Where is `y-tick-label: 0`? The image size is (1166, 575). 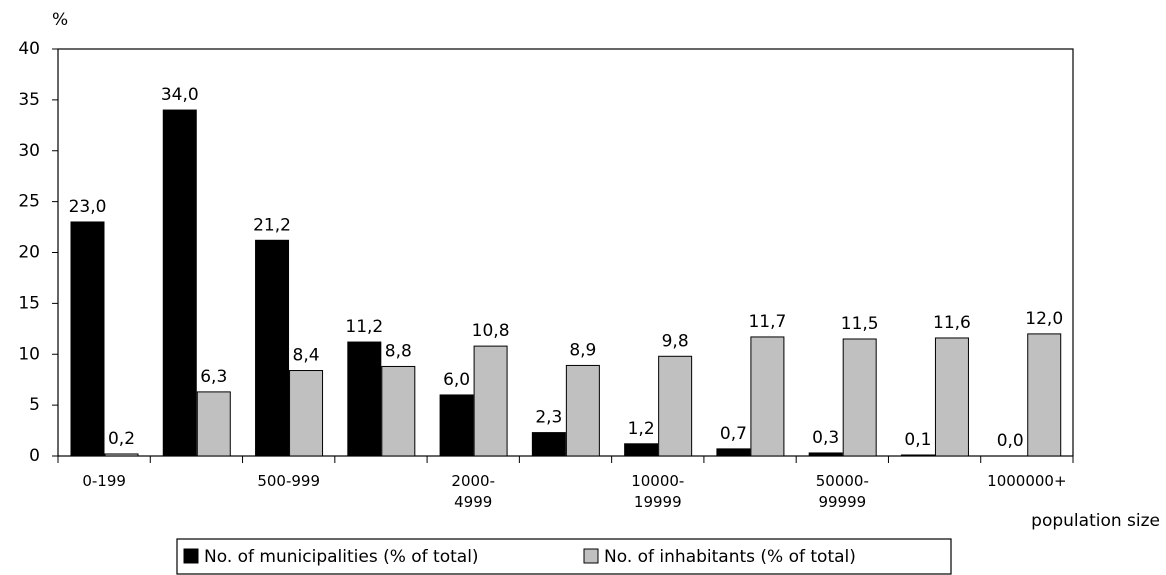 y-tick-label: 0 is located at coordinates (34, 456).